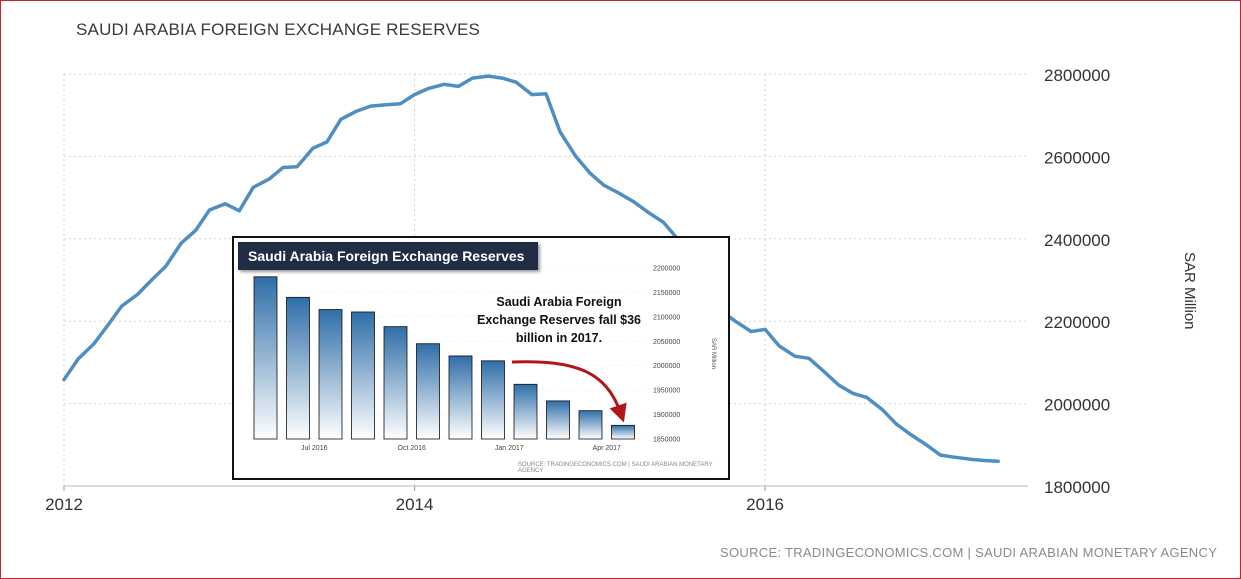 This screenshot has width=1241, height=579. I want to click on y-tick-label: 2200000, so click(1077, 322).